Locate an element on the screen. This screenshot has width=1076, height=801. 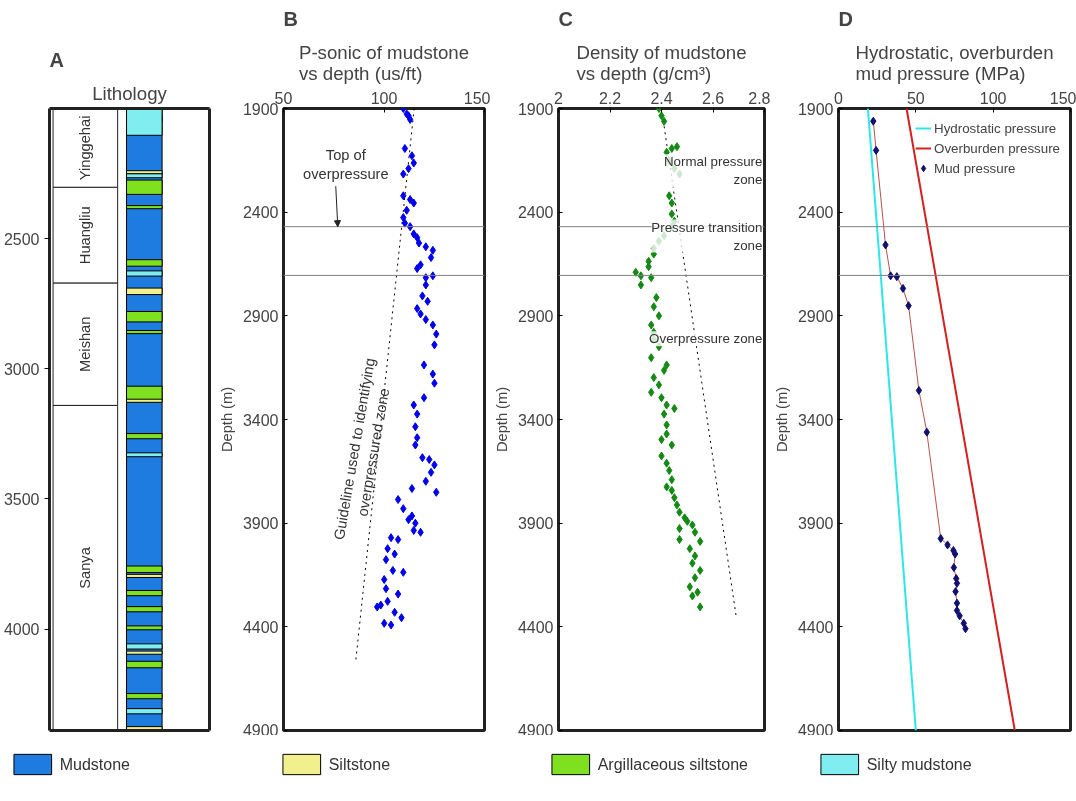
x-tick-label: 2.8 is located at coordinates (759, 98).